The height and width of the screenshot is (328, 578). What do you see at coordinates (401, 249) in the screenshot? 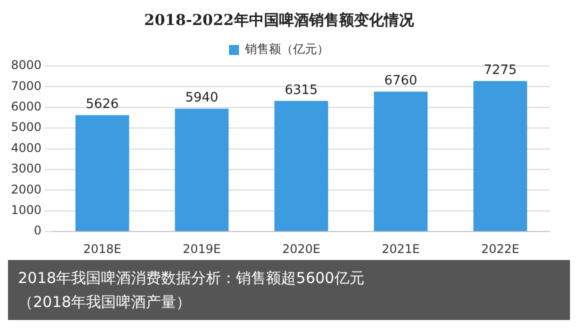
I see `x-tick-label: 2021E` at bounding box center [401, 249].